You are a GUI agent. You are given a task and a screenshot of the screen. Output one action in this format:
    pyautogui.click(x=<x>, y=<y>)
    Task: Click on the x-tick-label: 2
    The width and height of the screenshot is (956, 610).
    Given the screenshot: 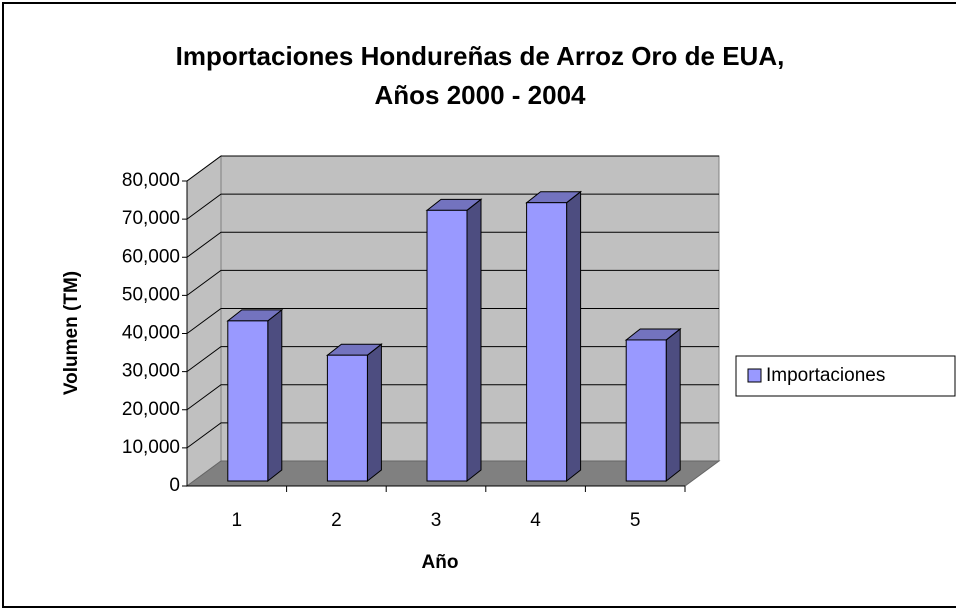 What is the action you would take?
    pyautogui.click(x=336, y=520)
    